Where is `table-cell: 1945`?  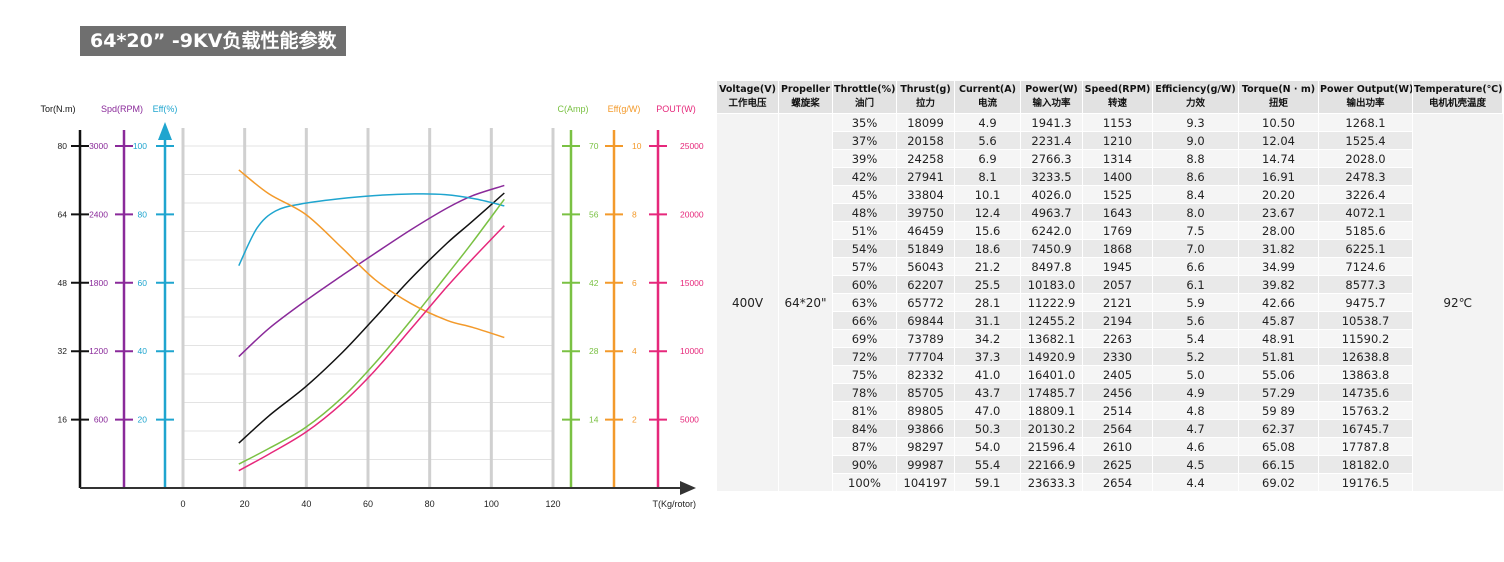 table-cell: 1945 is located at coordinates (1117, 266).